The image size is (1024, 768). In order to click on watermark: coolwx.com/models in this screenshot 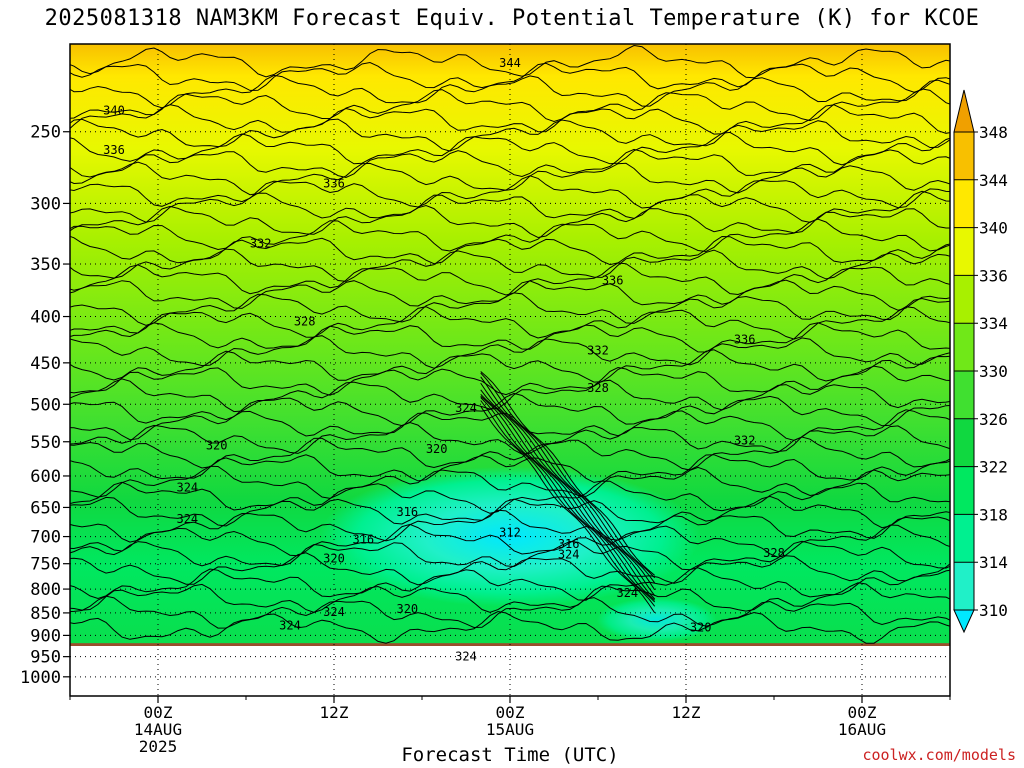, I will do `click(939, 755)`.